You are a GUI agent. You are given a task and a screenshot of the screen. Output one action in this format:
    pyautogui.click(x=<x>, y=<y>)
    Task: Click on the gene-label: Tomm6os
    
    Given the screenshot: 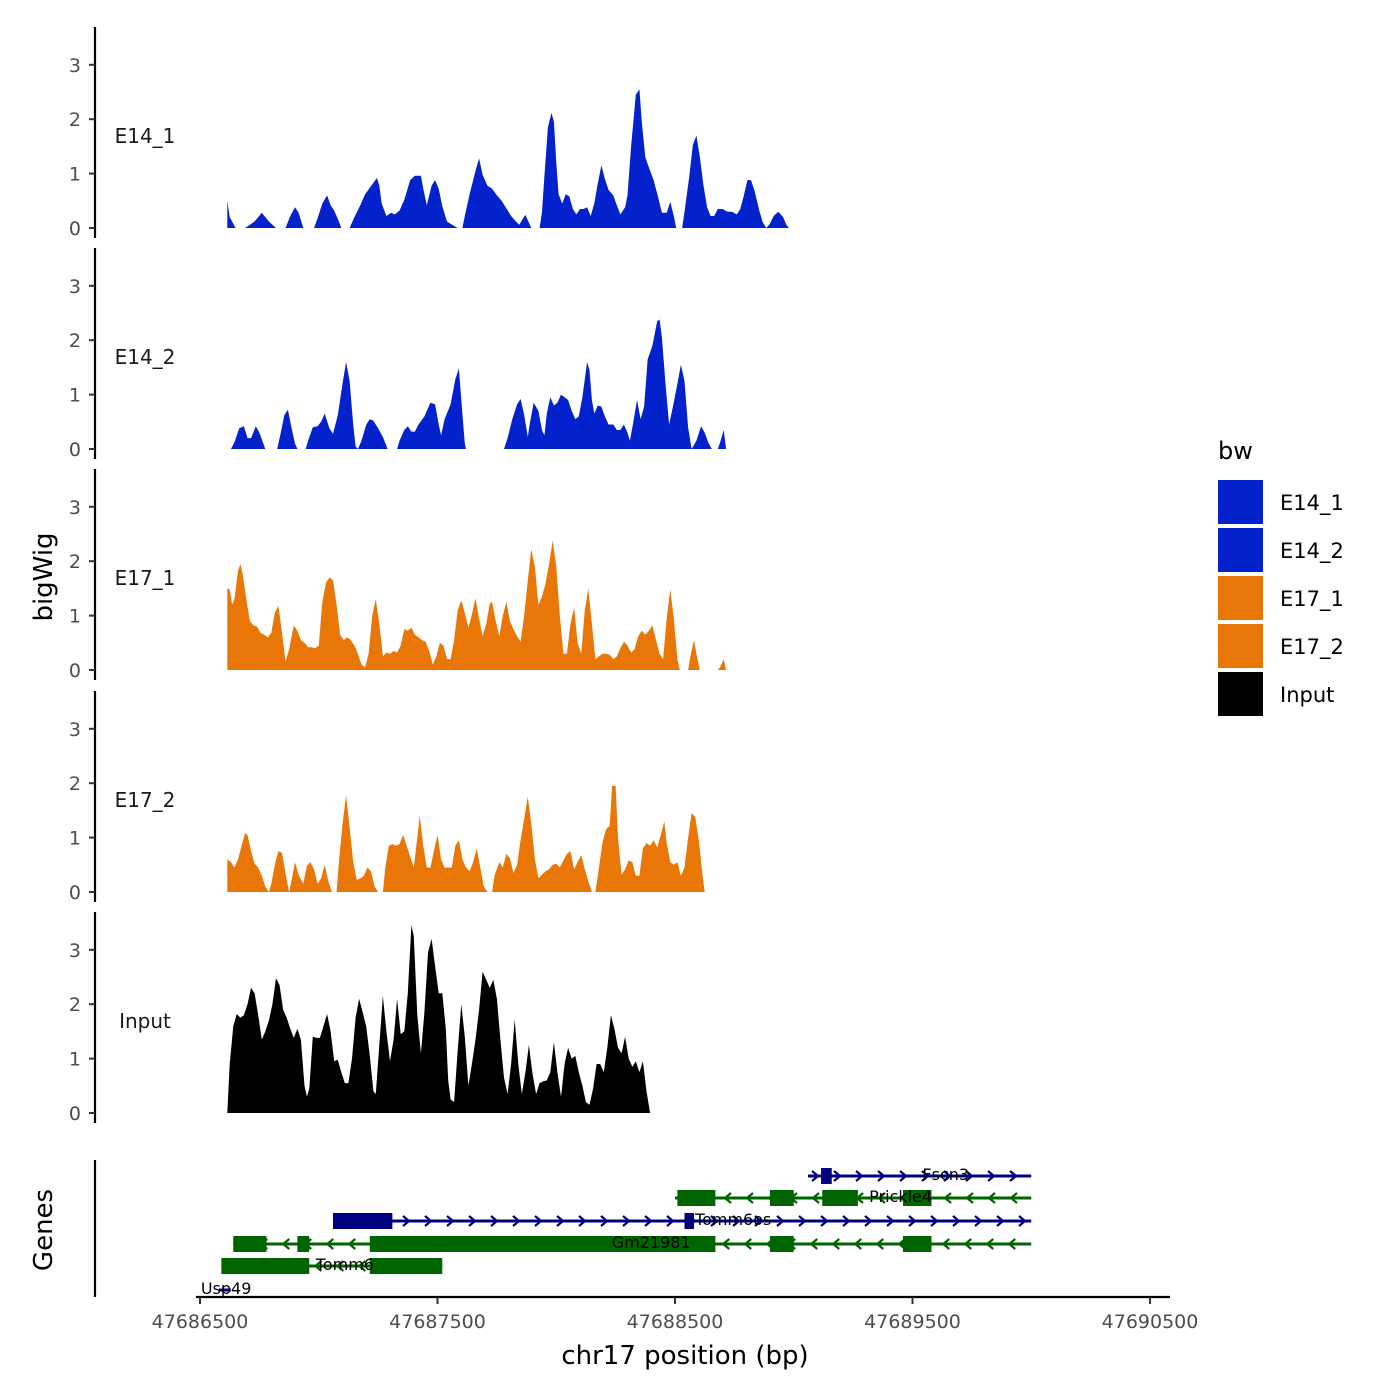 What is the action you would take?
    pyautogui.click(x=732, y=1219)
    